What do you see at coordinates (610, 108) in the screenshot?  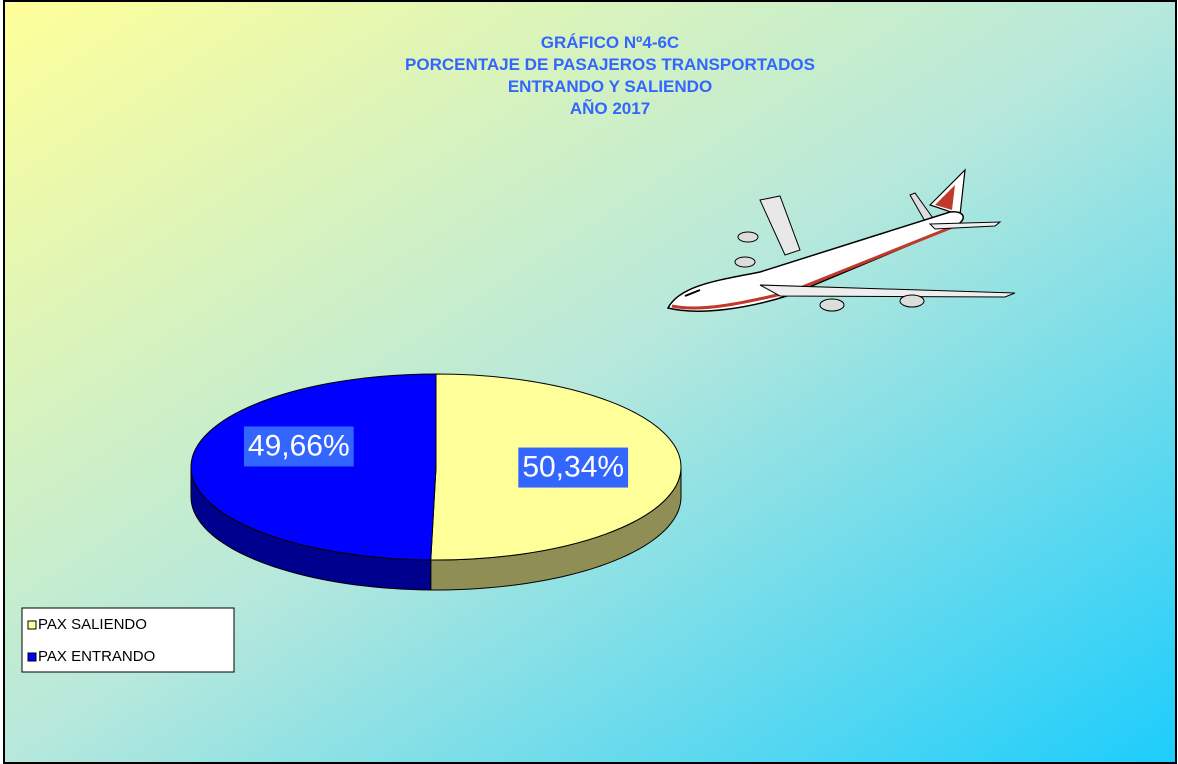 I see `chart-title: AÑO 2017` at bounding box center [610, 108].